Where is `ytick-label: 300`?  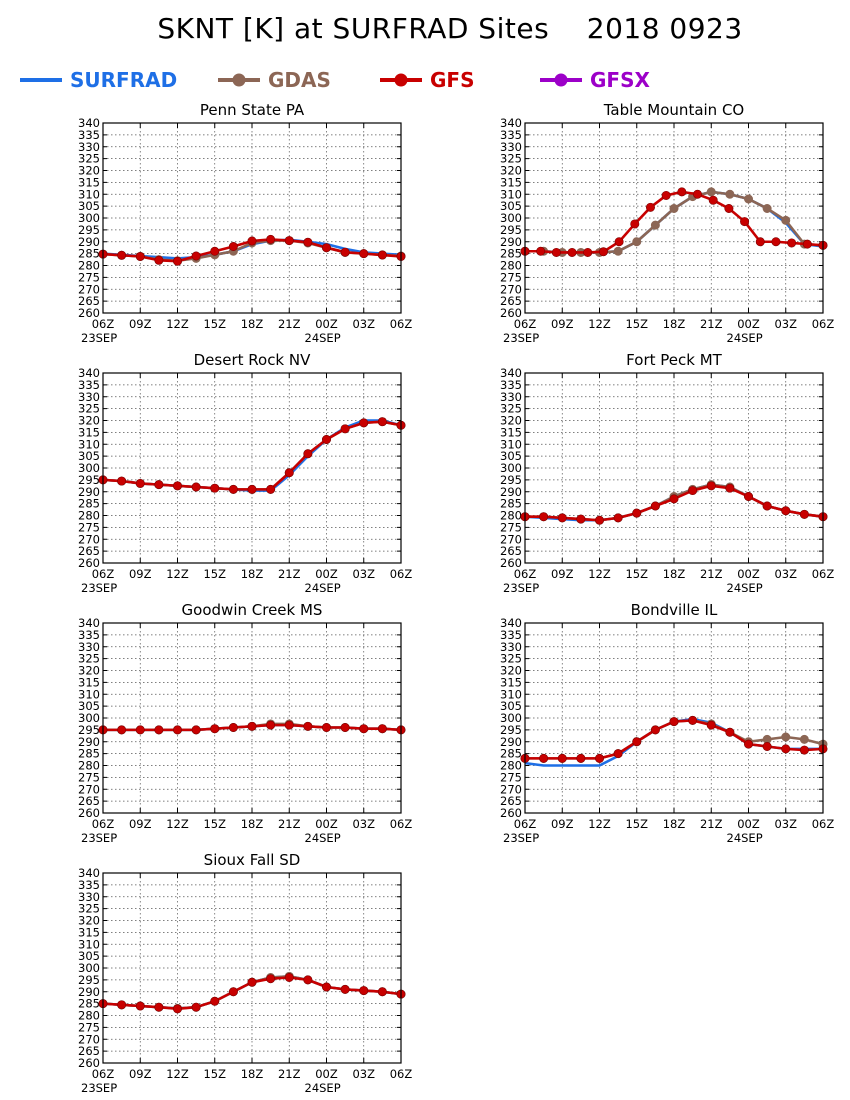 ytick-label: 300 is located at coordinates (511, 218).